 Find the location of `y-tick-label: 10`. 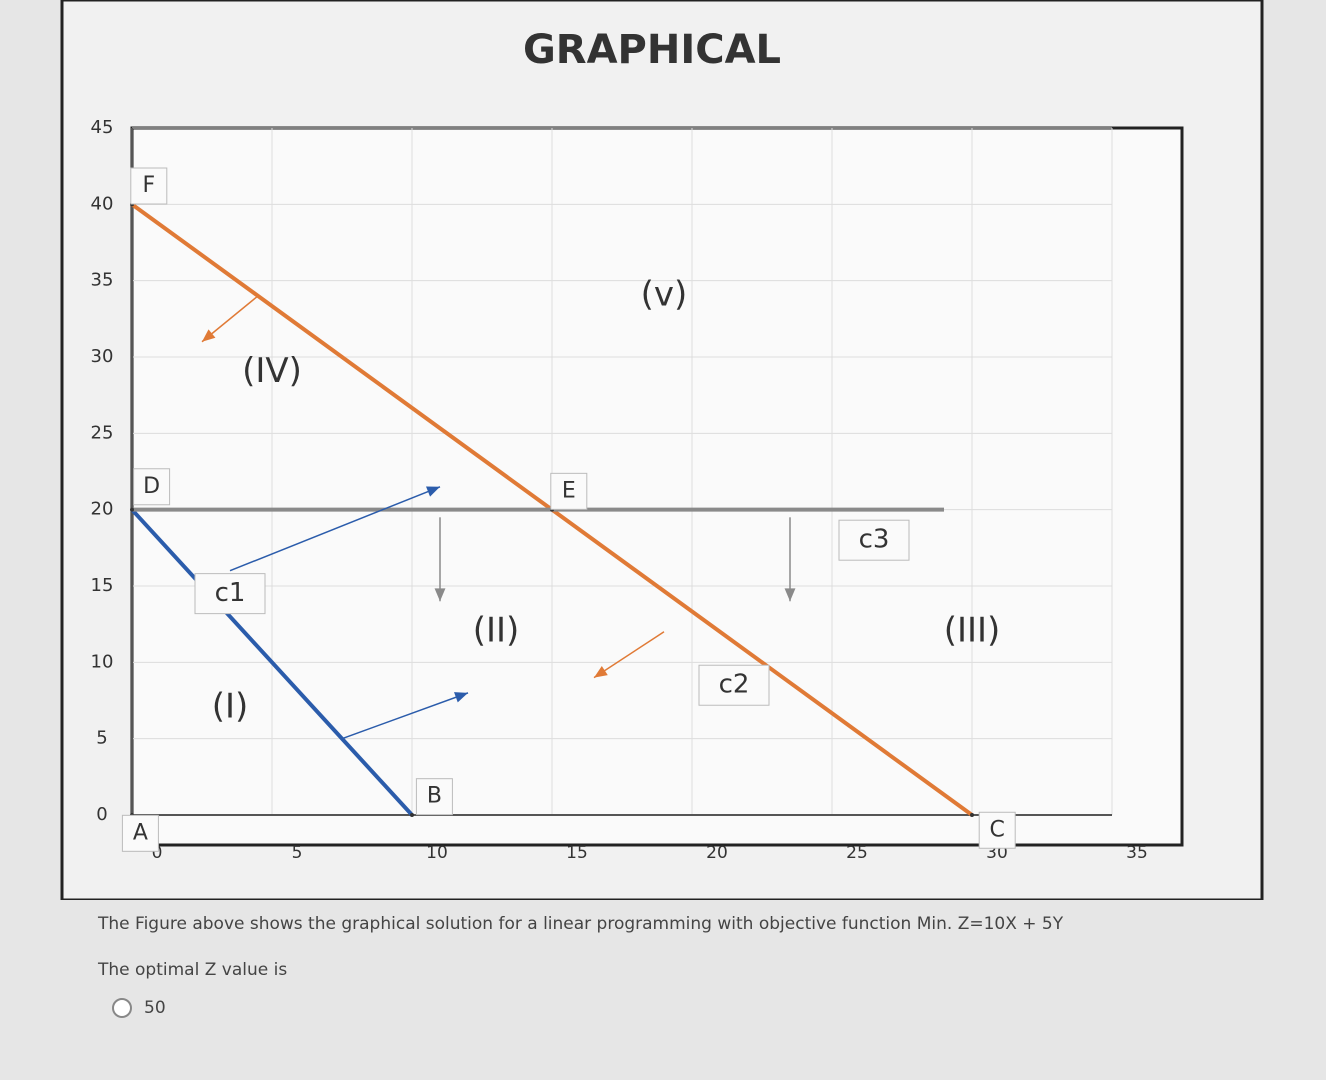

y-tick-label: 10 is located at coordinates (102, 661).